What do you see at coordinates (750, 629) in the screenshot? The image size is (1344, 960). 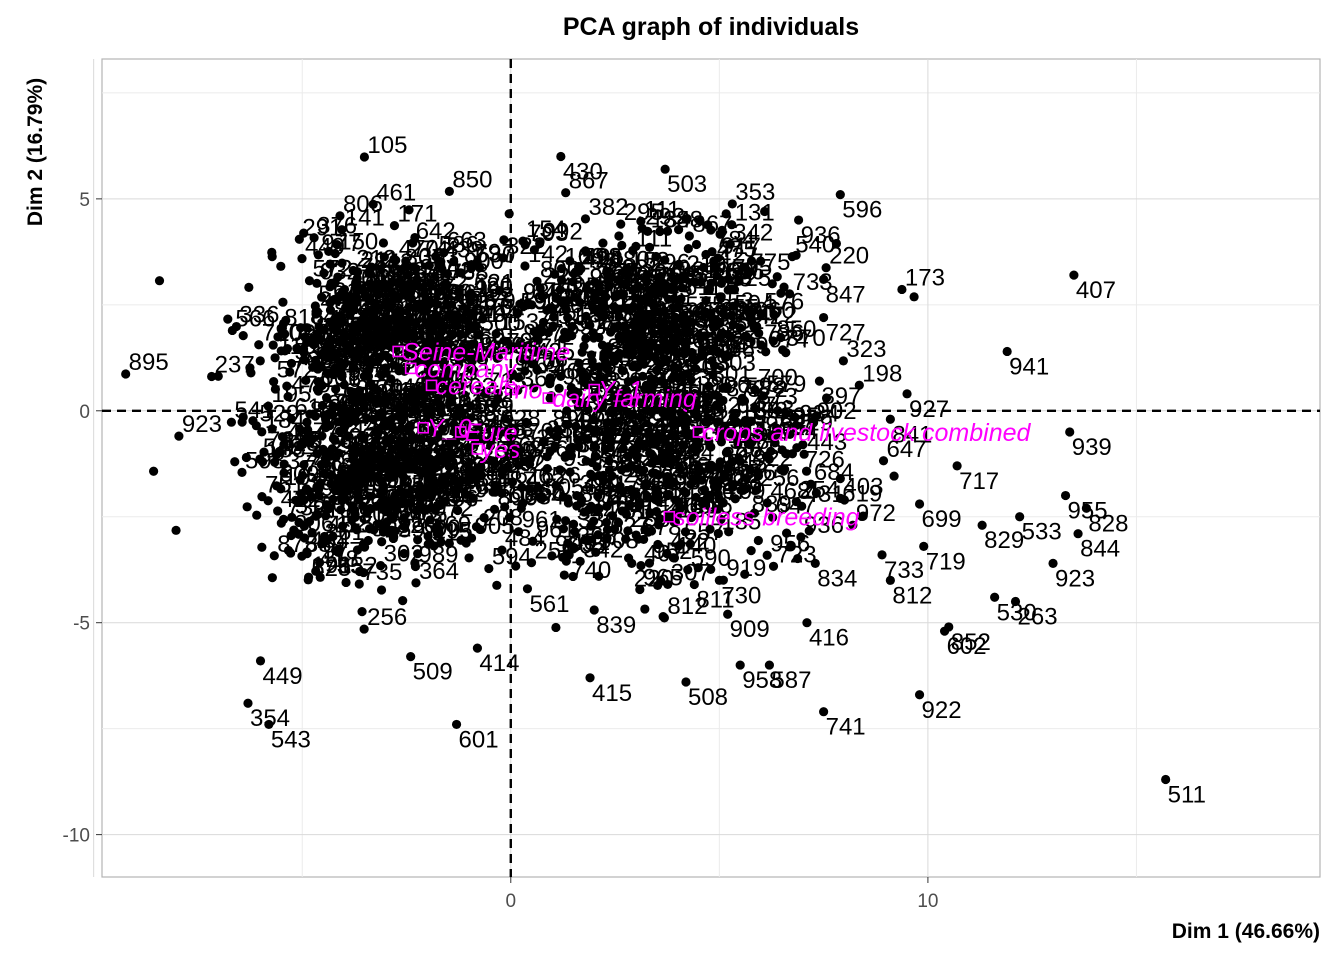 I see `point-label-909: 909` at bounding box center [750, 629].